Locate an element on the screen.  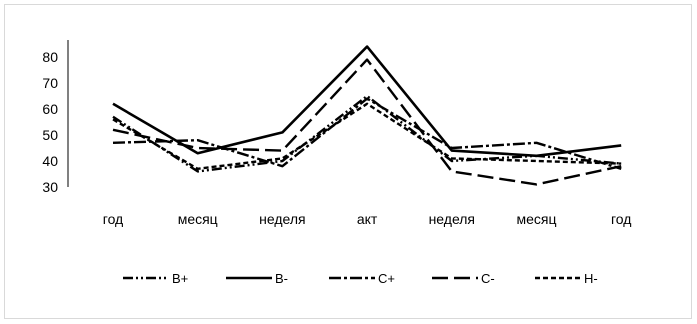
legend-label: H- is located at coordinates (591, 278).